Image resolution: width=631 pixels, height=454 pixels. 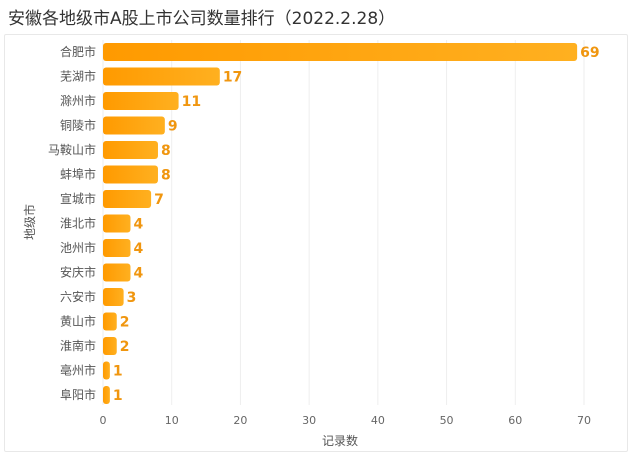 I want to click on data-label: 9, so click(x=173, y=127).